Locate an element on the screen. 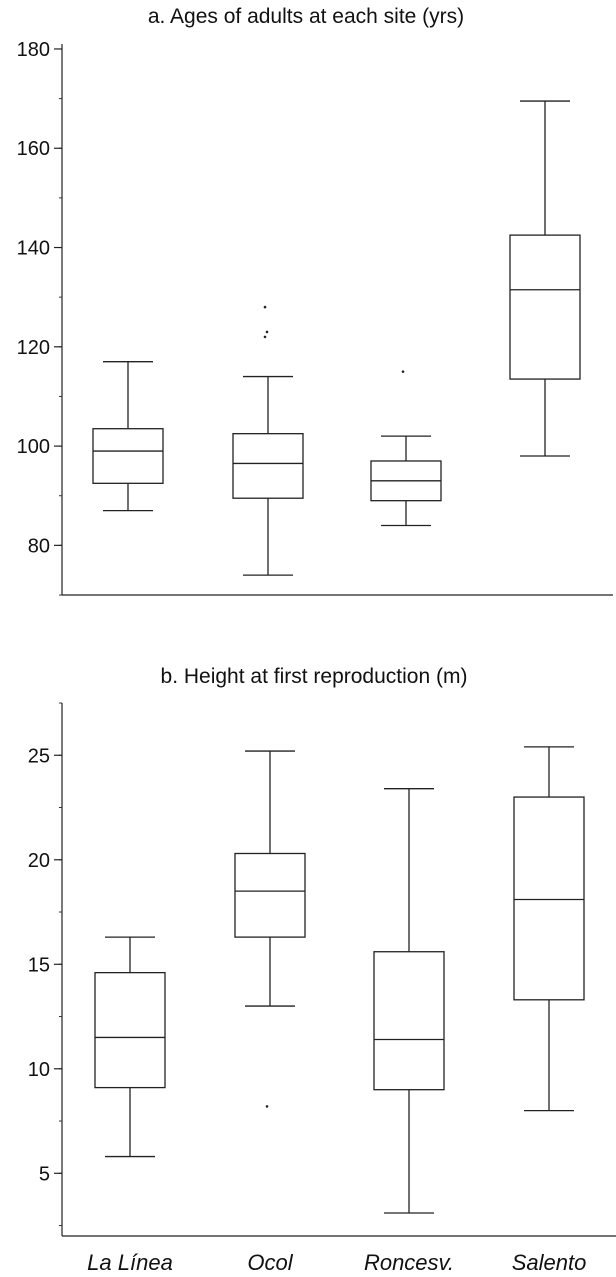 The image size is (616, 1277). panel-a-y-tick-label: 140 is located at coordinates (33, 249).